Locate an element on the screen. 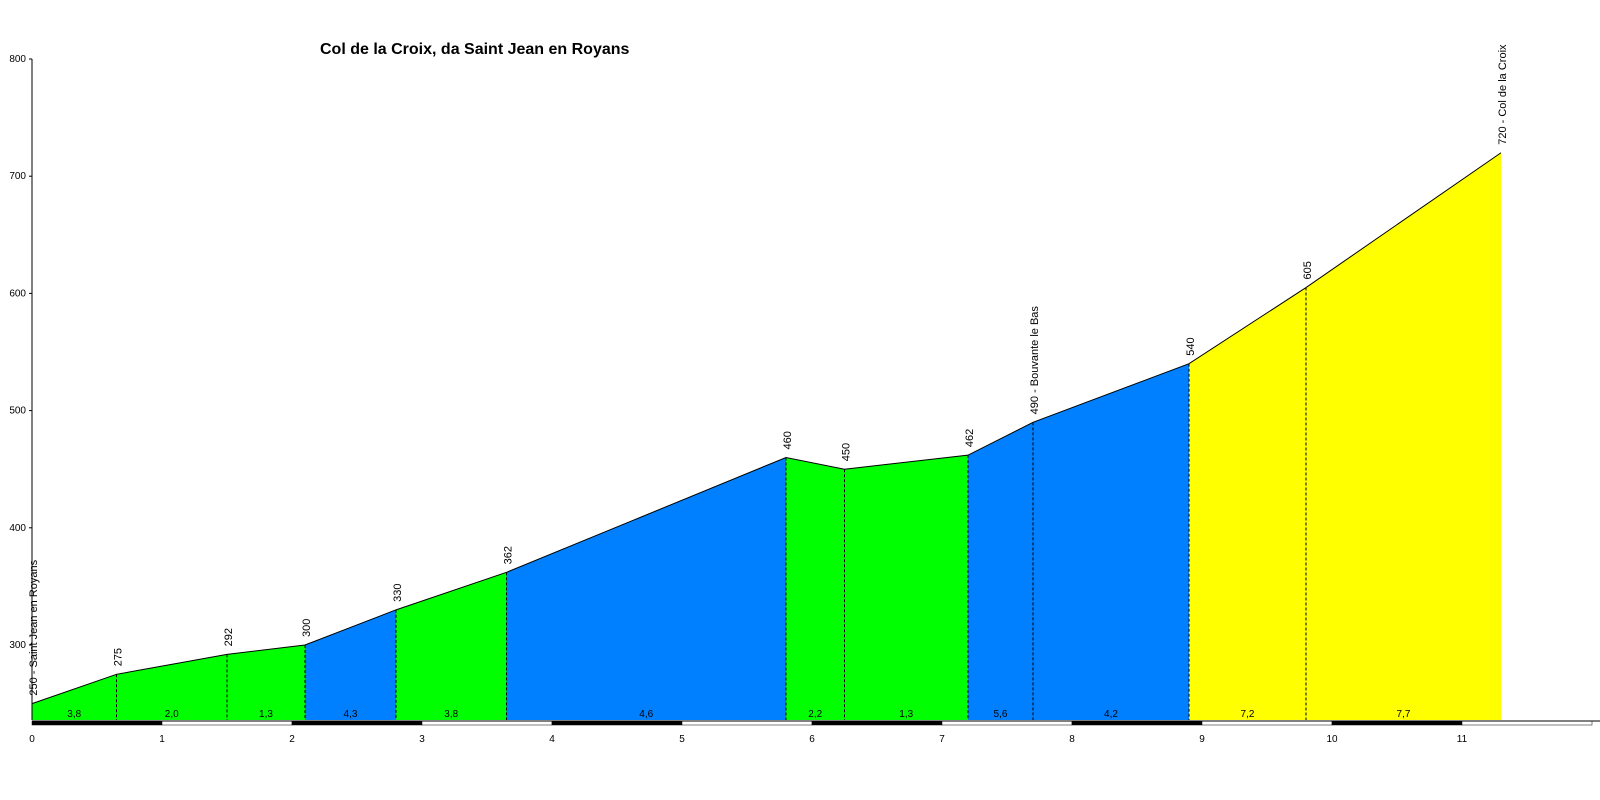  x-tick-label: 5 is located at coordinates (682, 739).